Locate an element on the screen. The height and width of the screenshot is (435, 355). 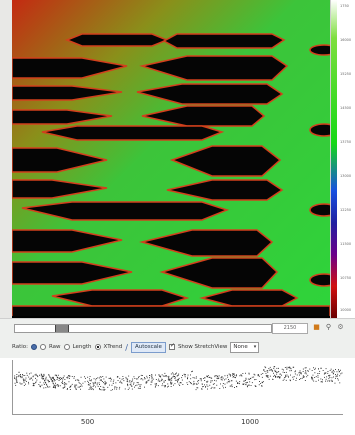
settings-icon: ⚙ is located at coordinates (340, 327).